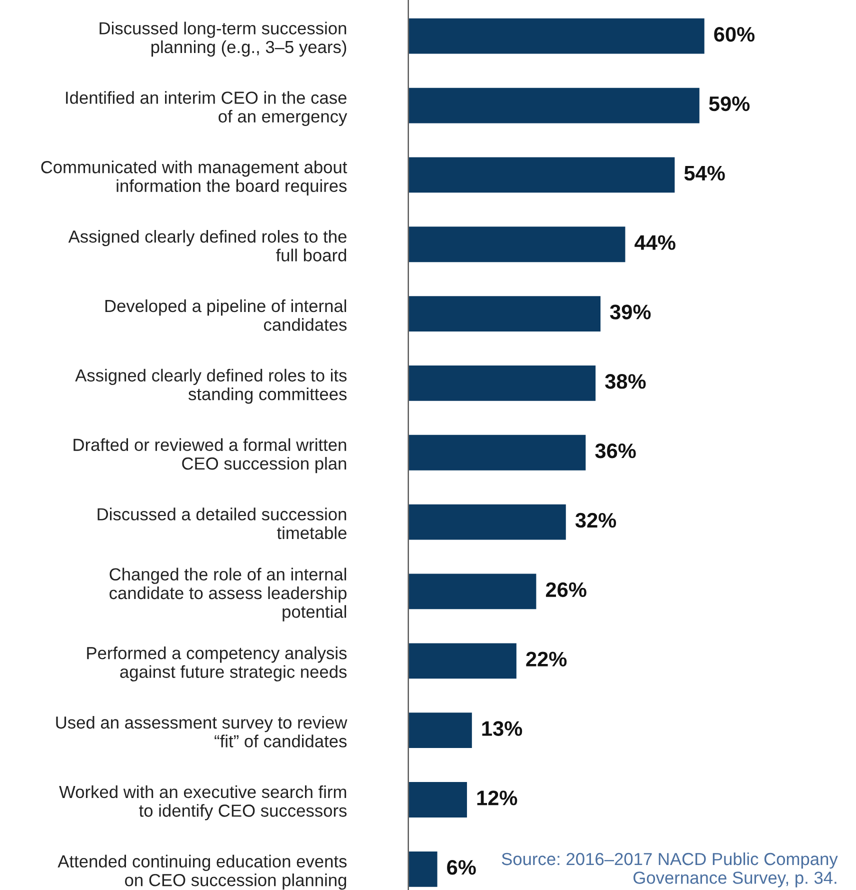  What do you see at coordinates (194, 178) in the screenshot?
I see `y-tick-label: Communicated with management about information the board requires` at bounding box center [194, 178].